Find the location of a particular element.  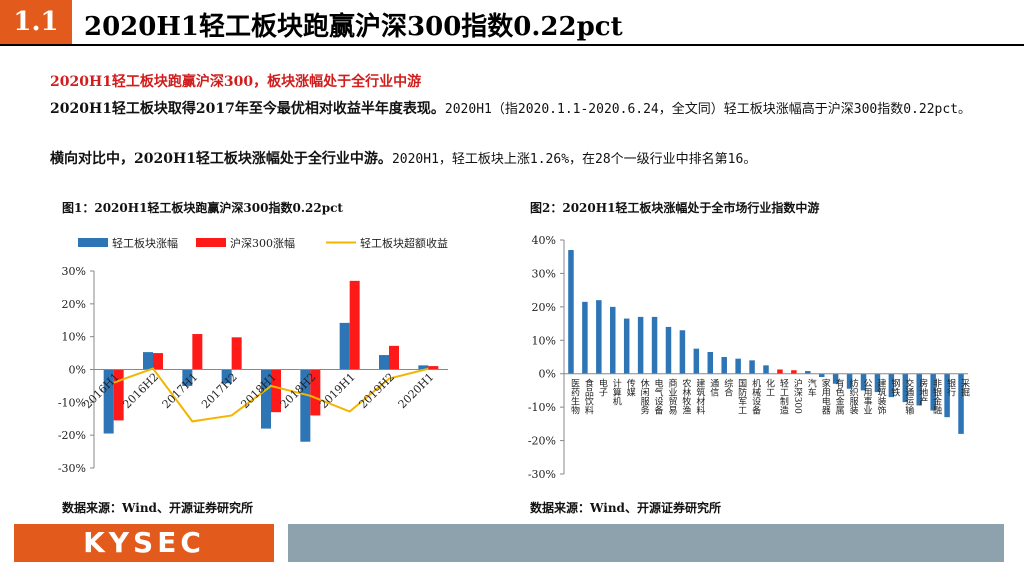

legend-label-1: 沪深300涨幅 is located at coordinates (262, 243).